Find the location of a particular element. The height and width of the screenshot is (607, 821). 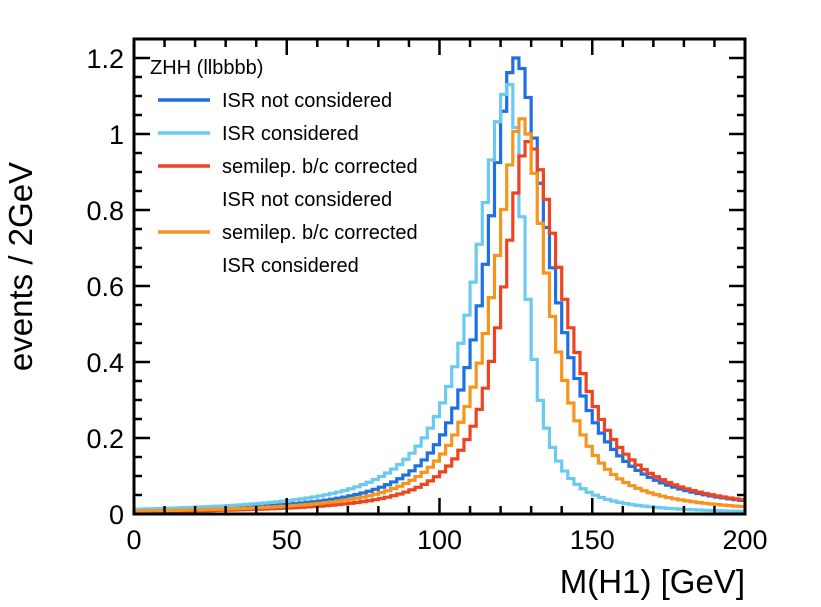

x-tick-label: 0 is located at coordinates (133, 540).